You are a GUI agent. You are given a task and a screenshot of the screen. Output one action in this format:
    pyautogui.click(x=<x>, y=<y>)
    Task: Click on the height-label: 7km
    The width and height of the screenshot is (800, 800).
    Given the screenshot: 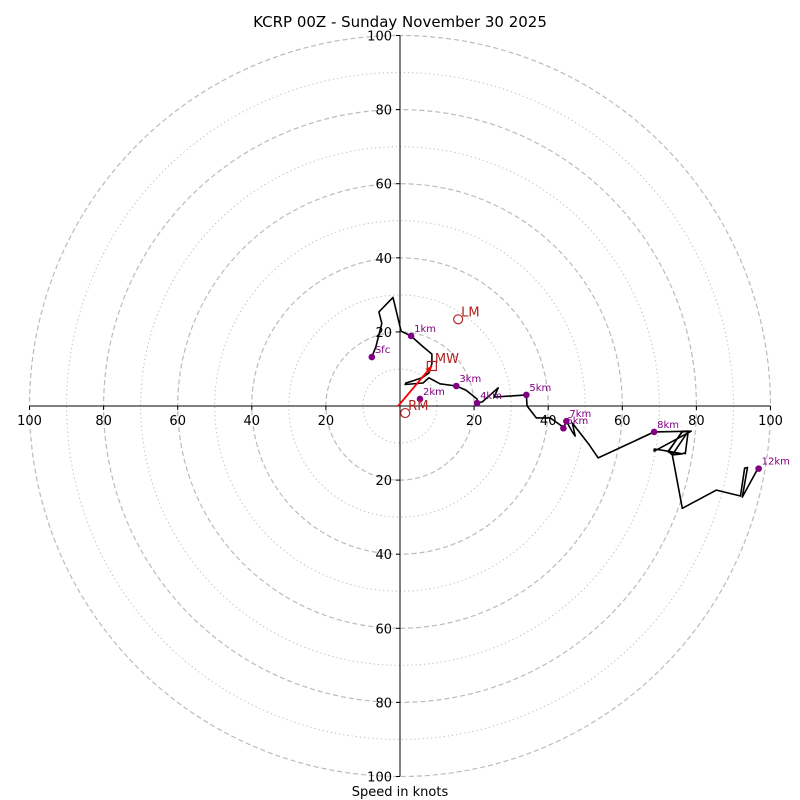 What is the action you would take?
    pyautogui.click(x=580, y=414)
    